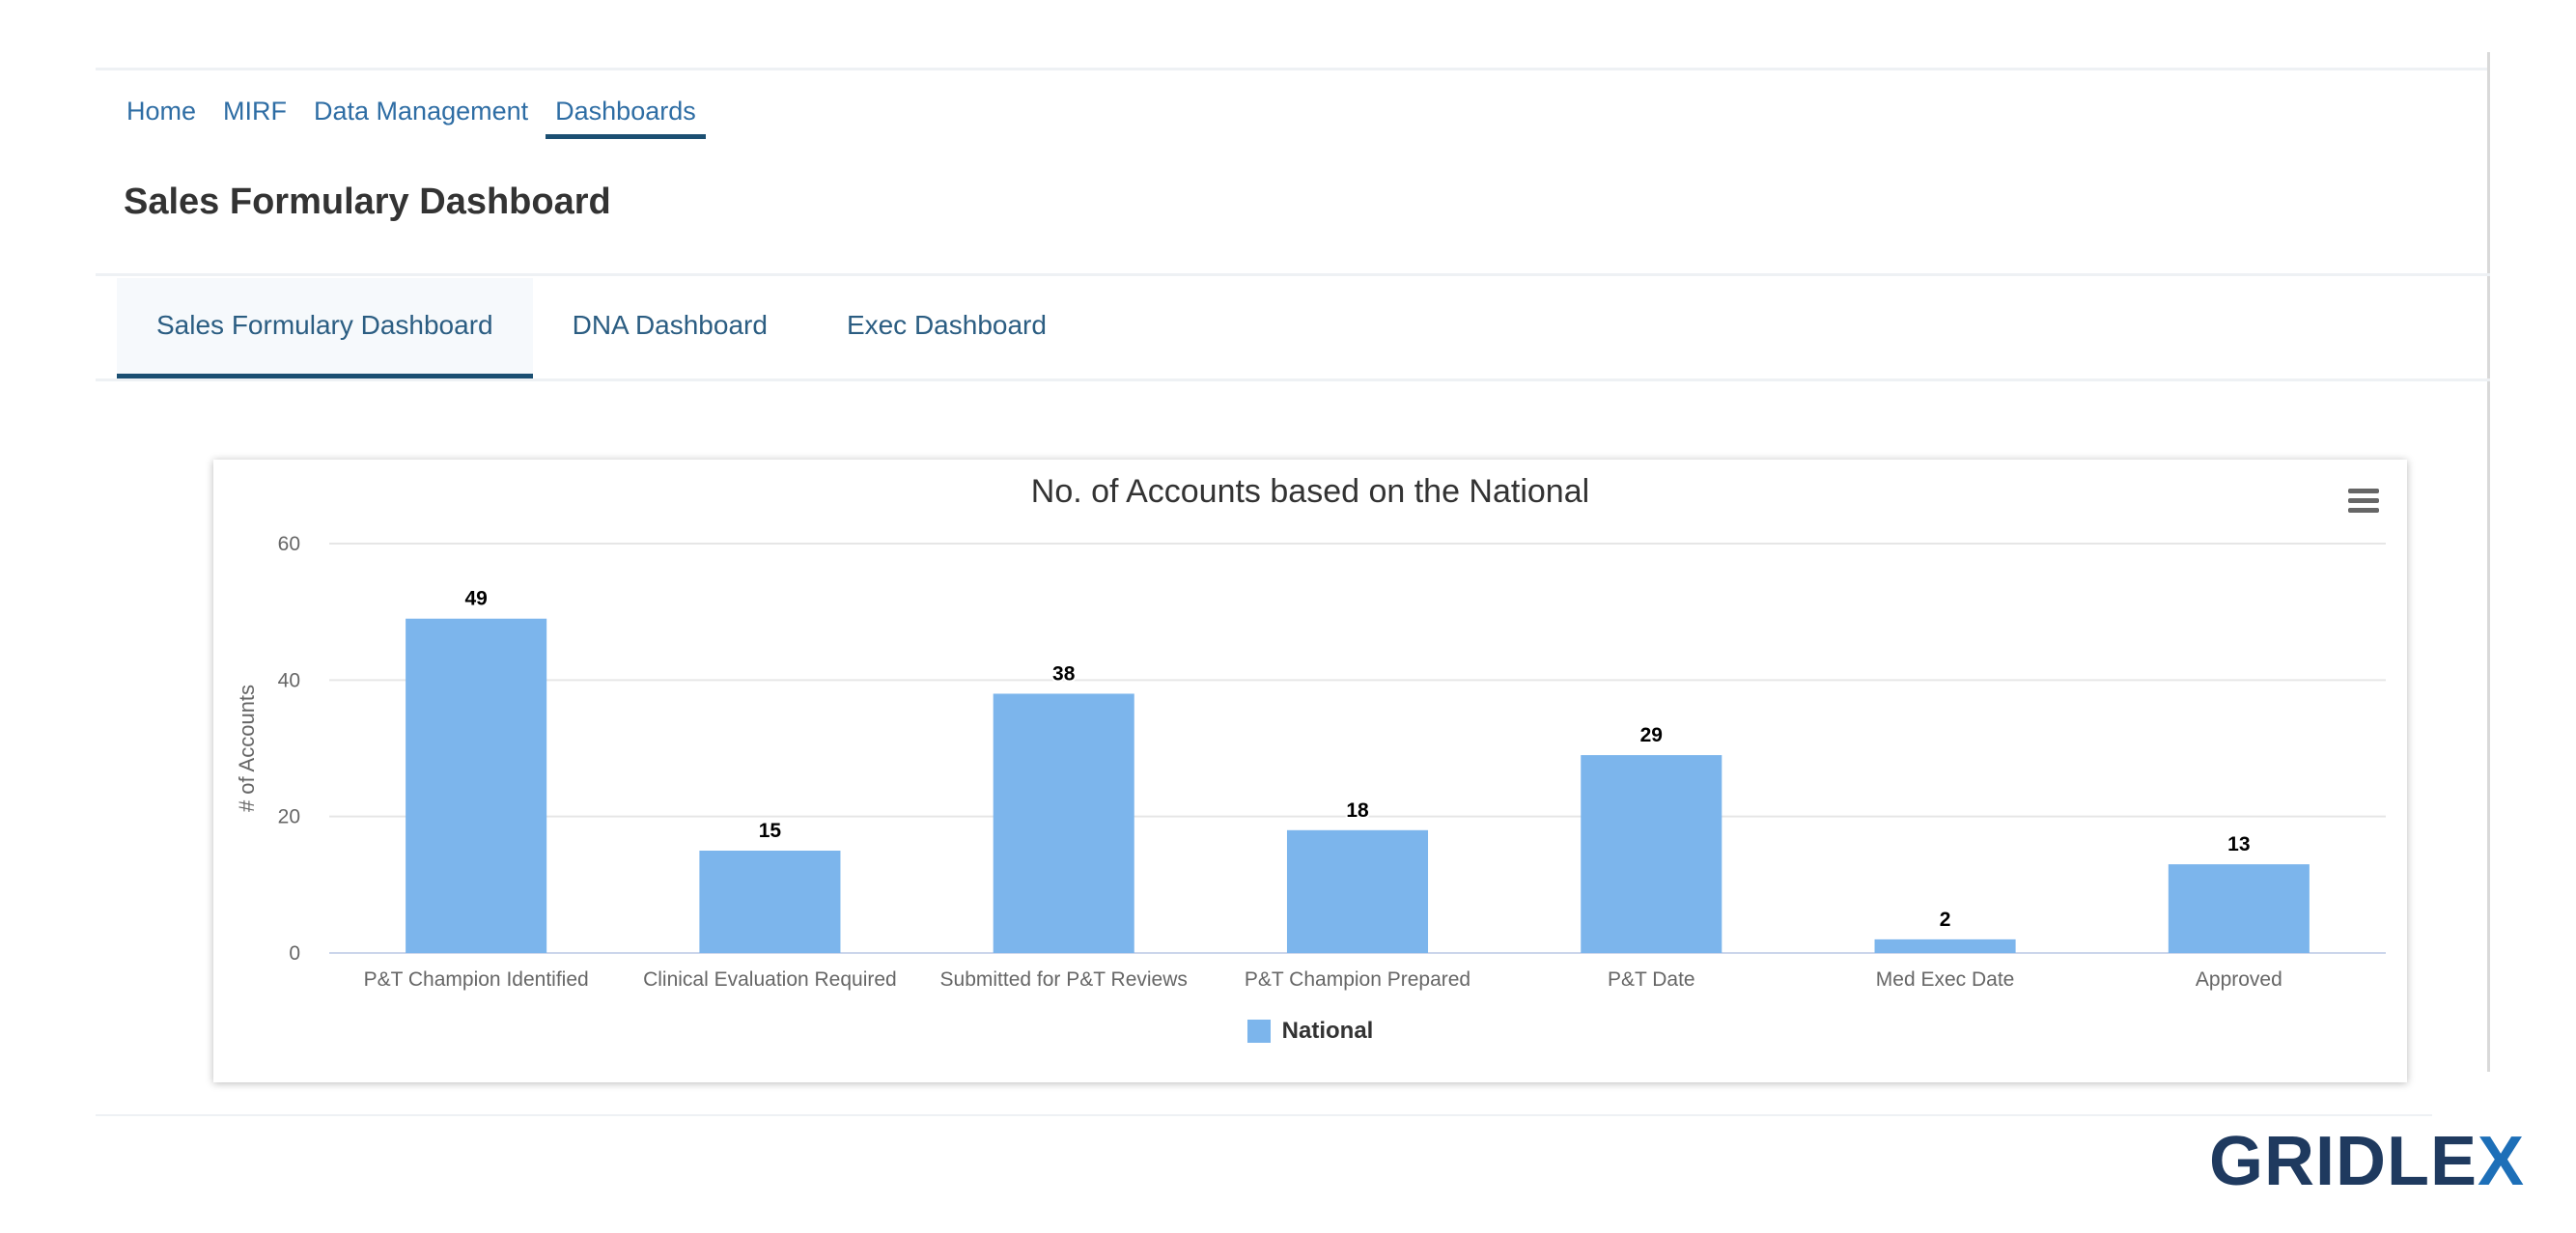 This screenshot has width=2576, height=1233. What do you see at coordinates (1264, 1115) in the screenshot?
I see `bottom-divider` at bounding box center [1264, 1115].